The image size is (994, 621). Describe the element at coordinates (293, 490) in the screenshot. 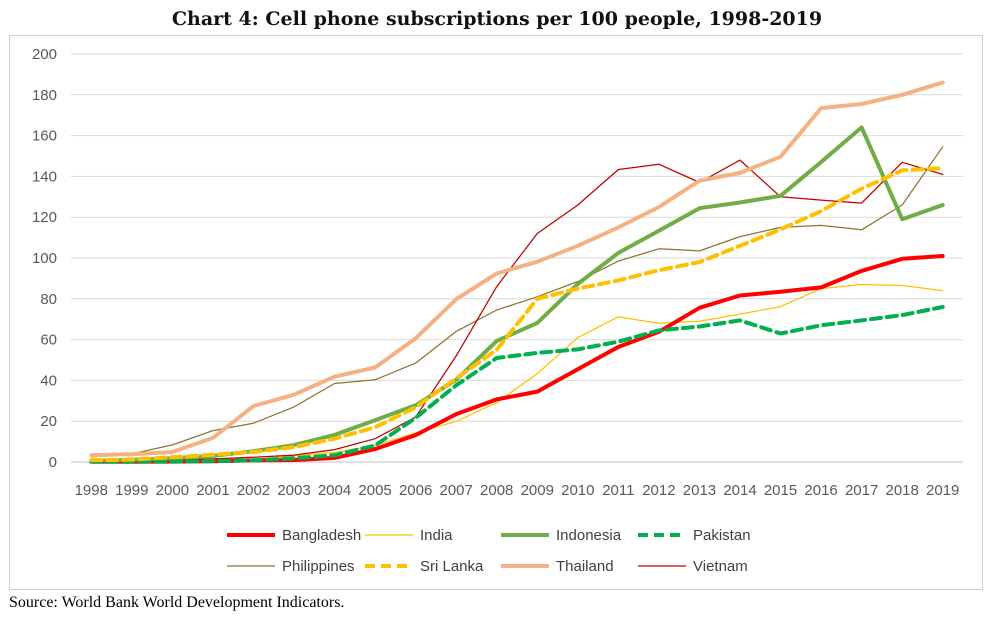

I see `x-tick-label: 2003` at that location.